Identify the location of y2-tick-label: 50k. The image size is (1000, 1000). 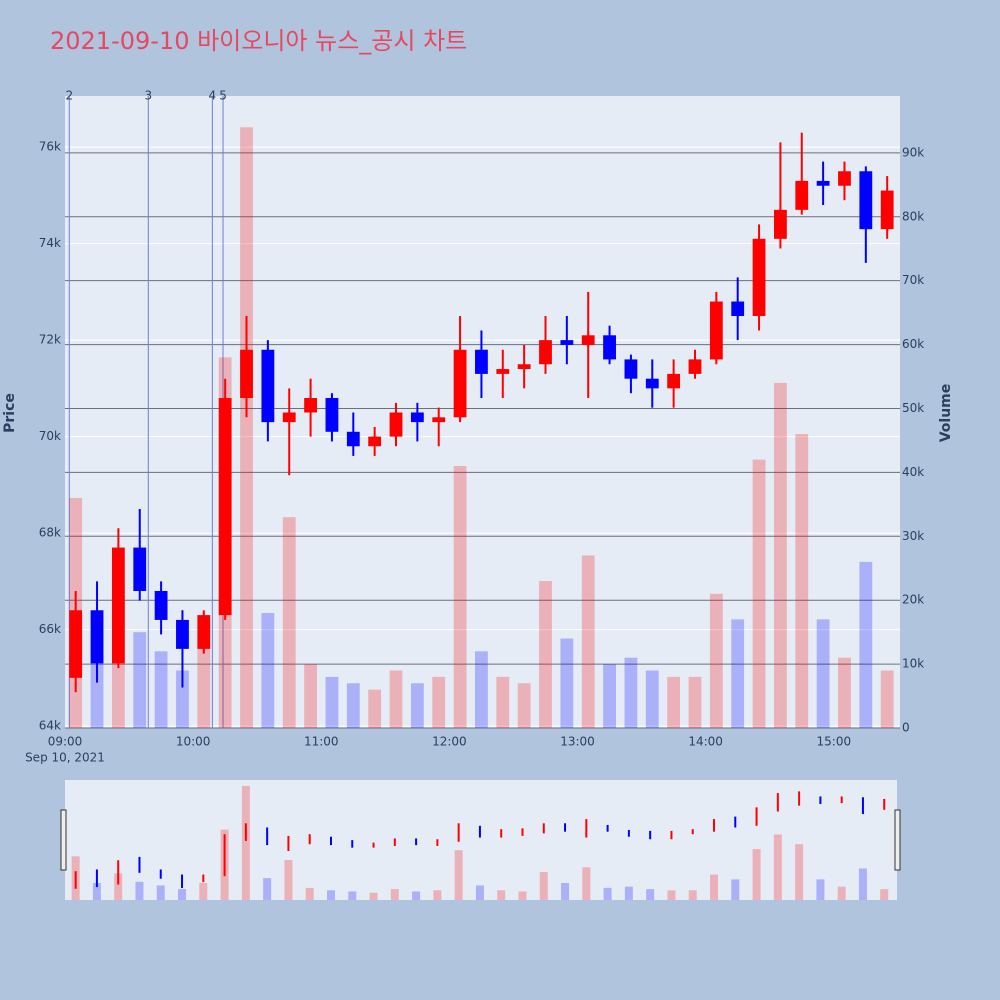
(913, 408).